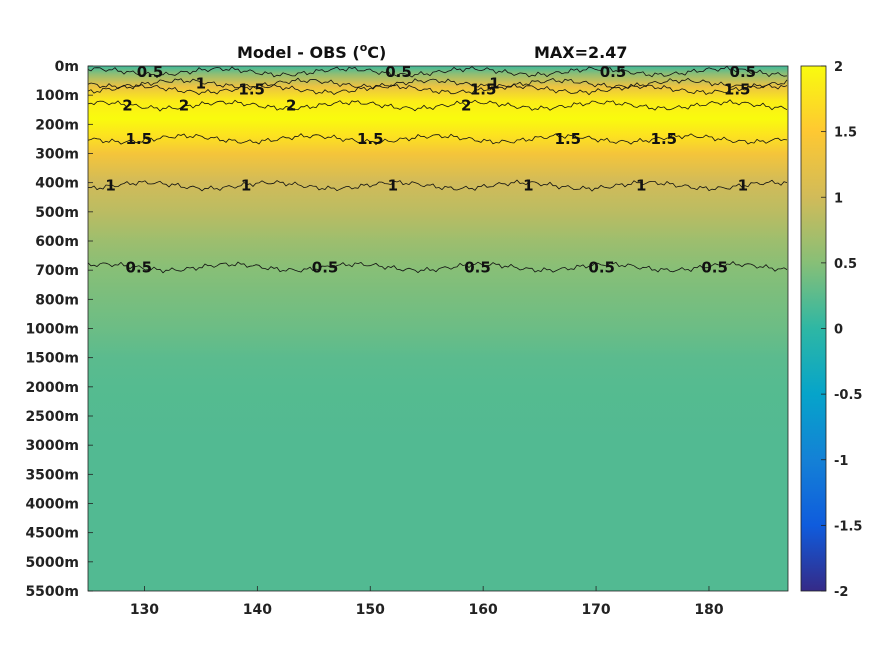  What do you see at coordinates (57, 271) in the screenshot?
I see `y-tick-label: 700m` at bounding box center [57, 271].